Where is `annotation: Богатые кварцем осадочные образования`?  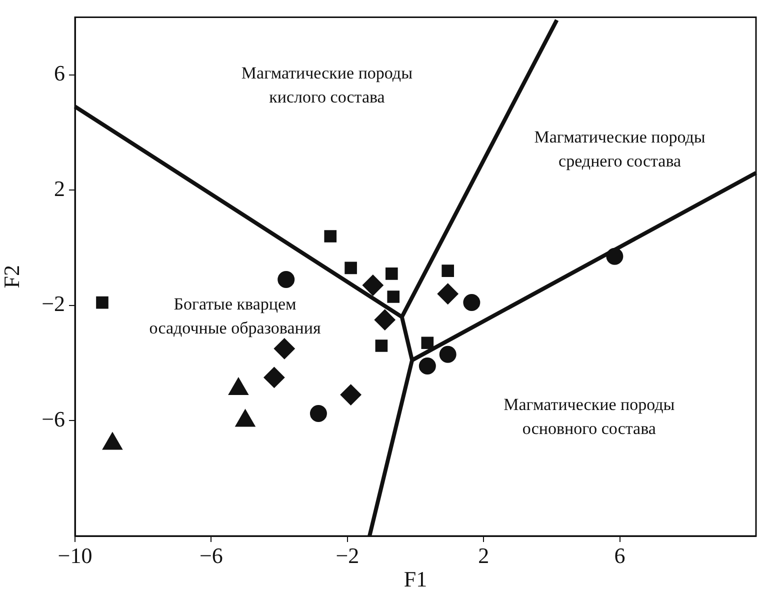 annotation: Богатые кварцем осадочные образования is located at coordinates (235, 316).